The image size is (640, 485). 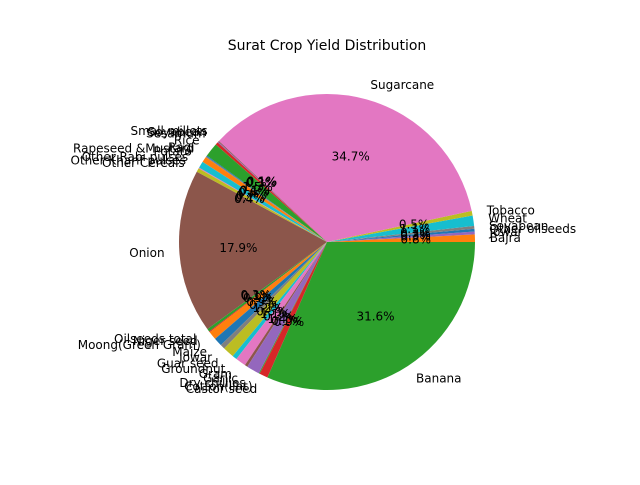 I want to click on slice-percent-oilseeds-total-18: 0.3%, so click(x=255, y=295).